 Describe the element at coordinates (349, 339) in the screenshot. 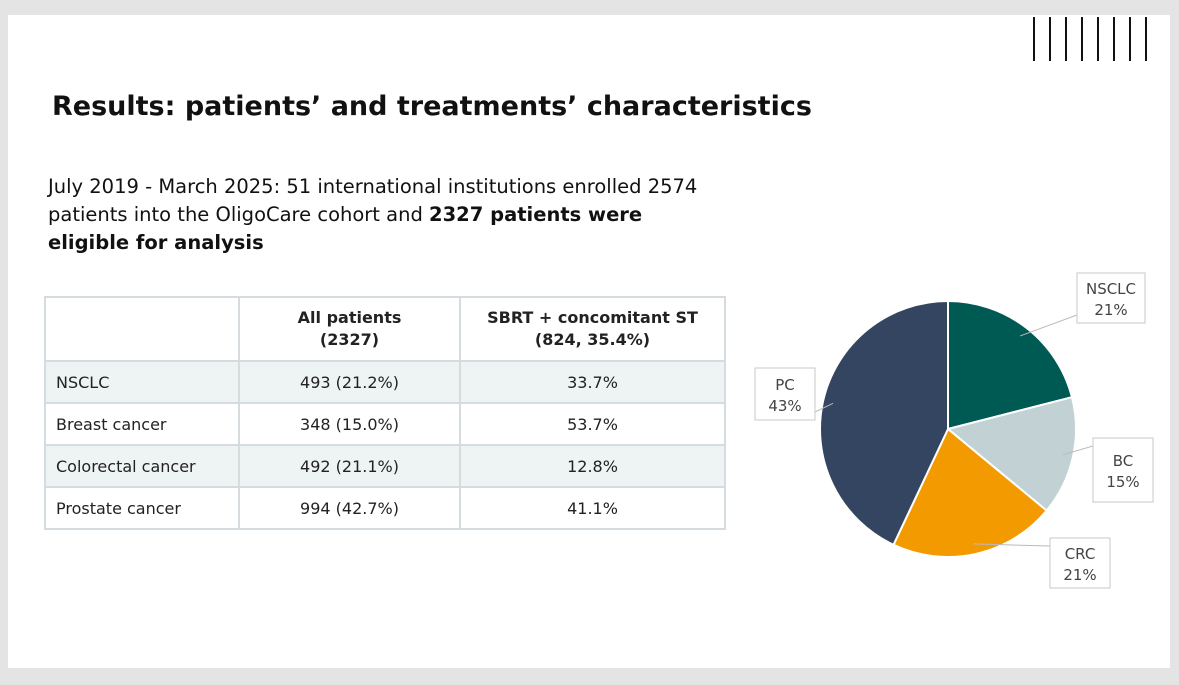

I see `header-line: (2327)` at that location.